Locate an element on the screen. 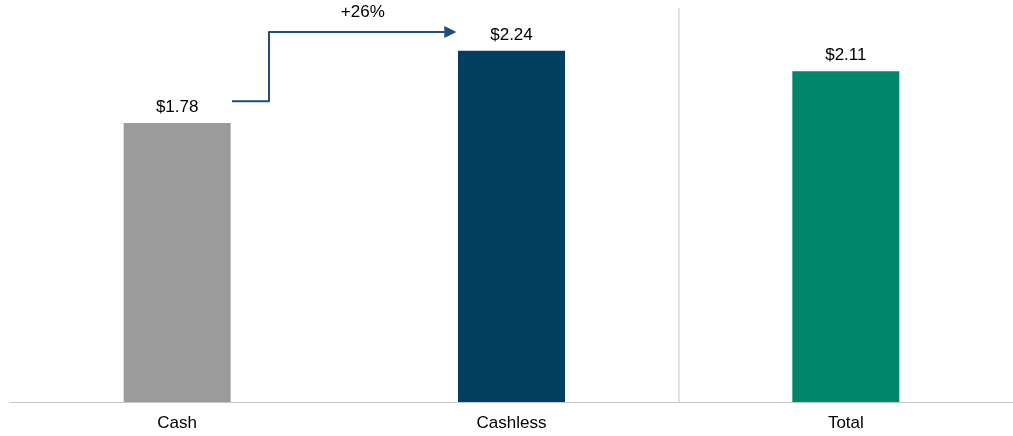 This screenshot has height=436, width=1013. text: +26% is located at coordinates (362, 11).